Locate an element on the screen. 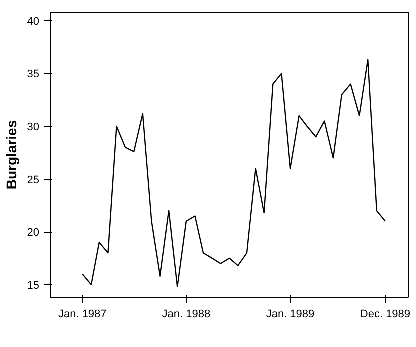 Image resolution: width=416 pixels, height=347 pixels. x-tick-label: Jan. 1988 is located at coordinates (186, 314).